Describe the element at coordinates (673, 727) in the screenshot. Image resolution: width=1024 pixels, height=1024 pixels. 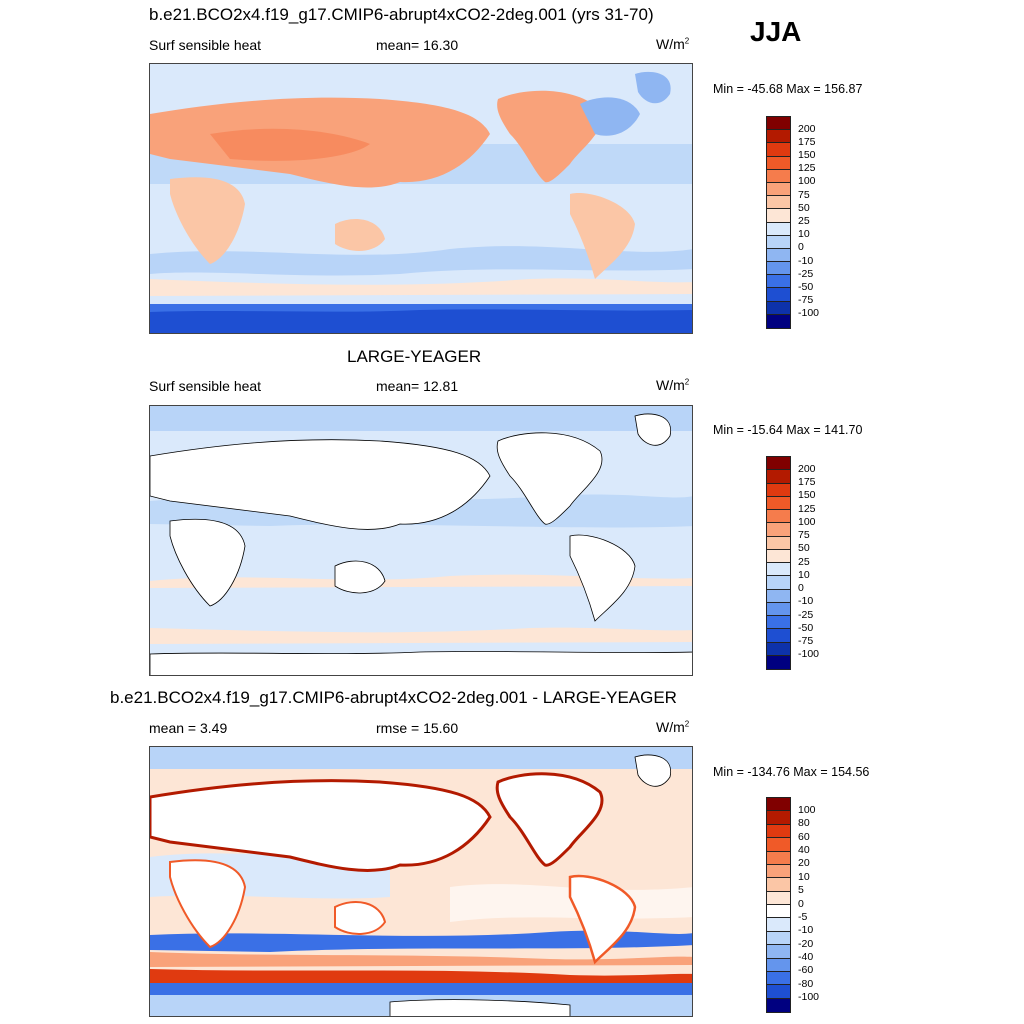
I see `panel-3-units: W/m2` at that location.